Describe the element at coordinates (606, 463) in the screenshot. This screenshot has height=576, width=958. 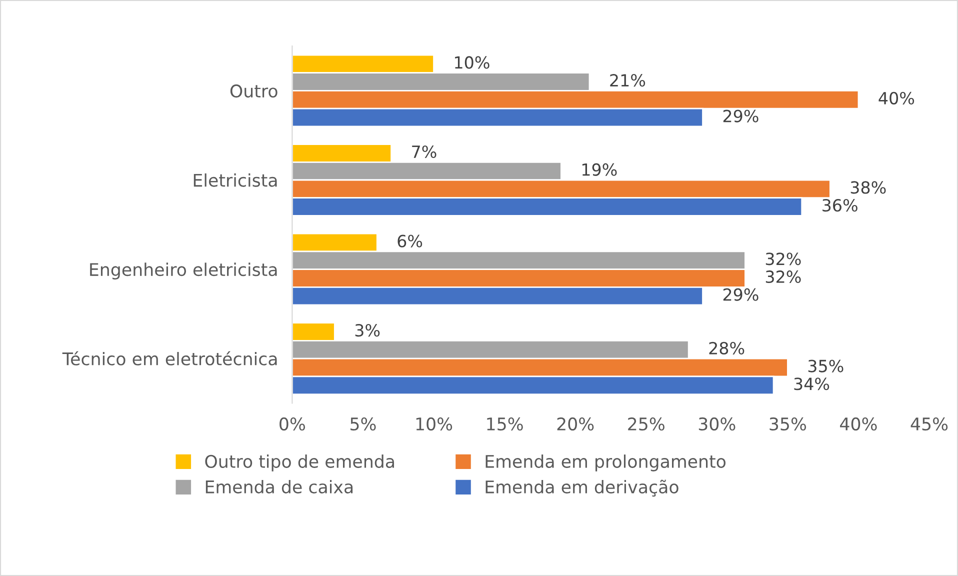
I see `legend-label: Emenda em prolongamento` at that location.